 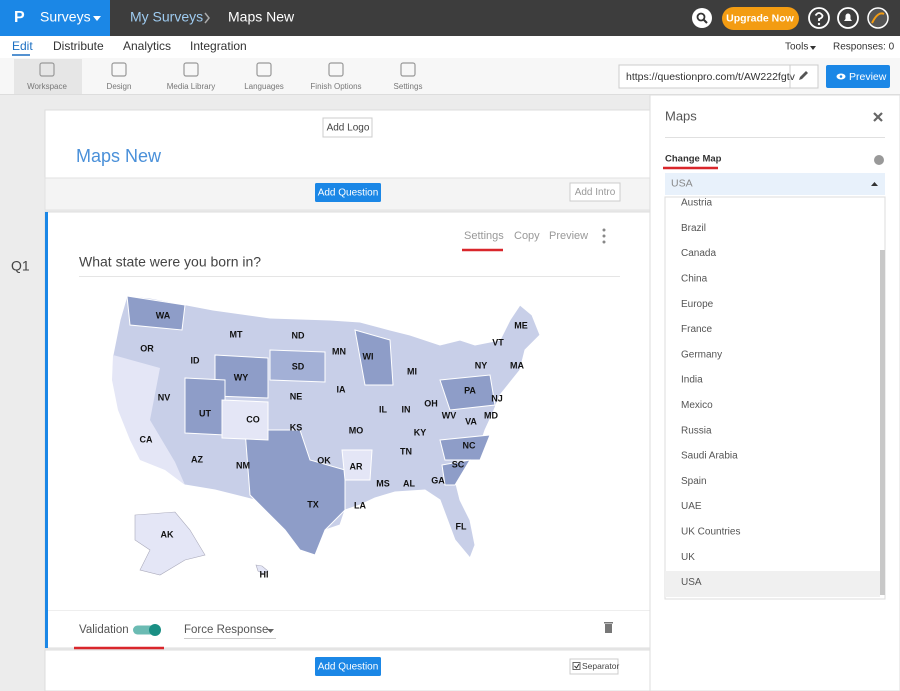 I want to click on nav-tab: Integration, so click(x=218, y=46).